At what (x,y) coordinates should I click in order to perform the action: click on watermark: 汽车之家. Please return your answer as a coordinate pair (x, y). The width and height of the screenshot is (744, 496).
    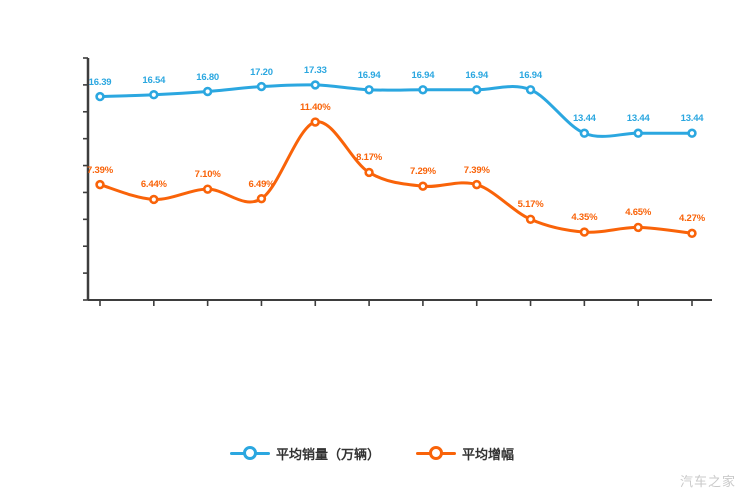
    Looking at the image, I should click on (707, 481).